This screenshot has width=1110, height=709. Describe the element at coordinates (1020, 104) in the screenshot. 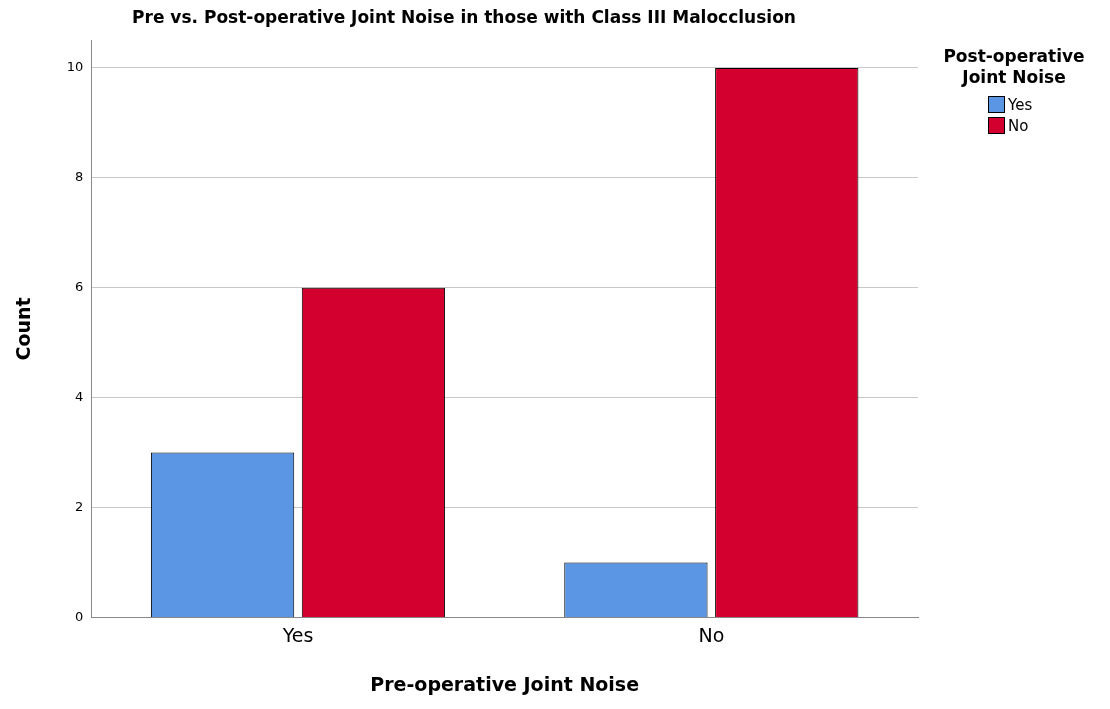

I see `legend-label: Yes` at that location.